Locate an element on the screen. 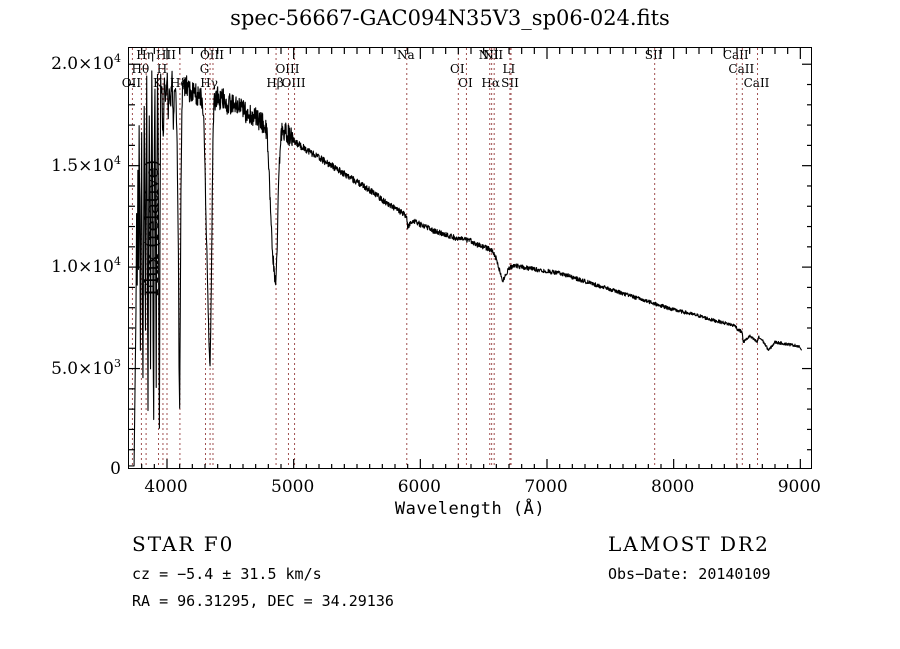 The height and width of the screenshot is (649, 900). y-tick-label: 5.0×10³ is located at coordinates (86, 367).